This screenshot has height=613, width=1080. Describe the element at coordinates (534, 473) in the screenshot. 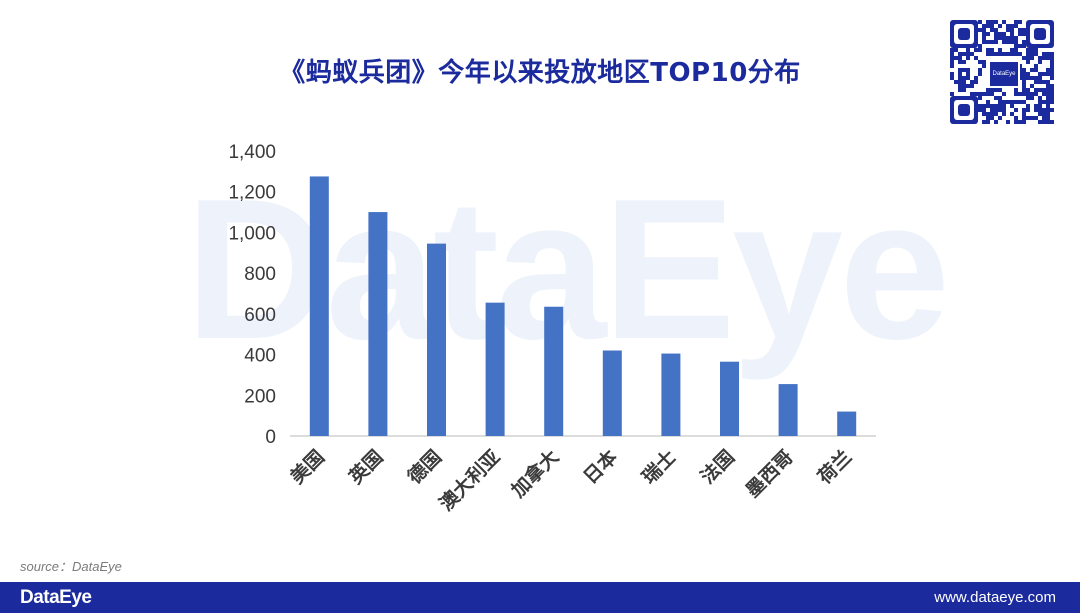

I see `x-category-label: 加拿大` at that location.